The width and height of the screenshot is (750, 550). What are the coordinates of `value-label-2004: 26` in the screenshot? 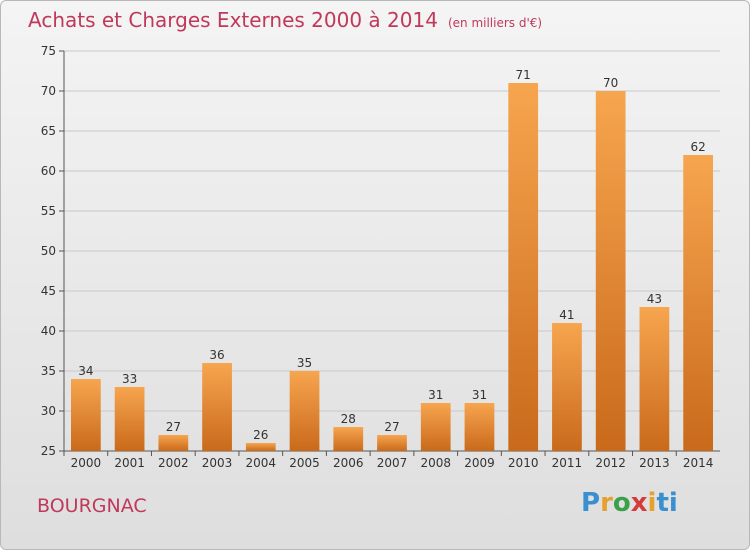 It's located at (260, 435).